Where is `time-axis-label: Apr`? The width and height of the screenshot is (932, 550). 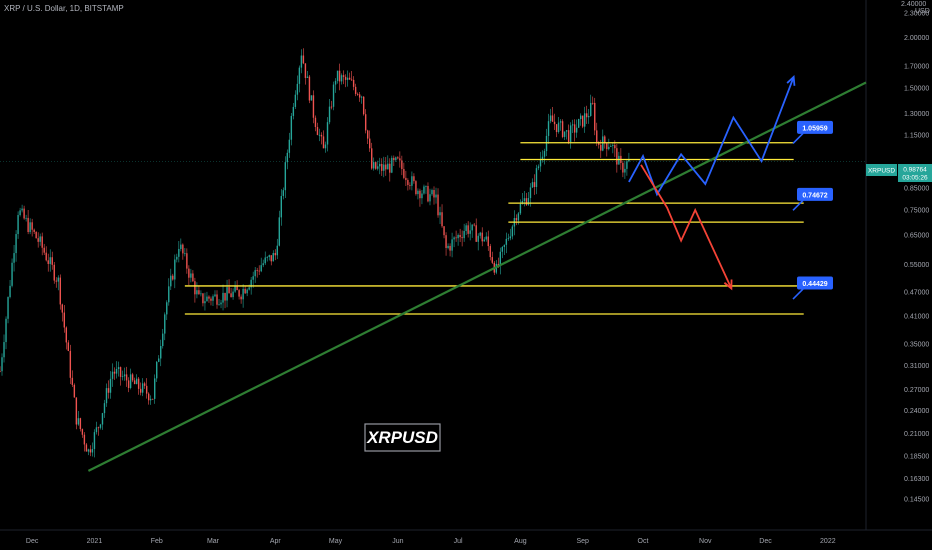
time-axis-label: Apr is located at coordinates (276, 541).